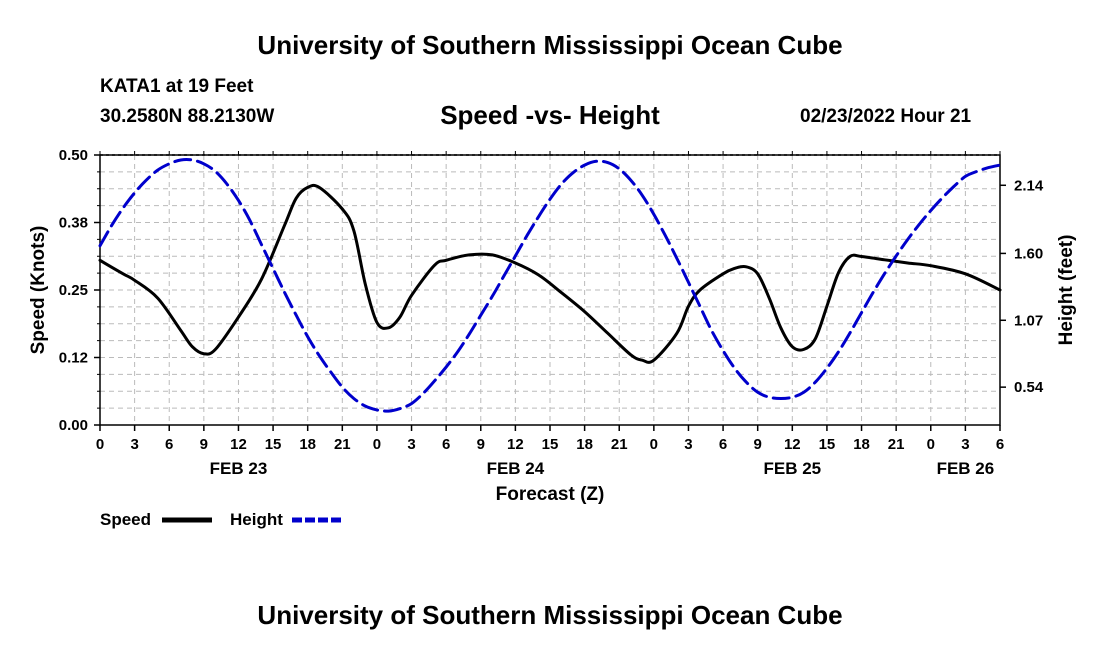 This screenshot has height=650, width=1100. I want to click on y2-tick-label: 2.14, so click(1029, 185).